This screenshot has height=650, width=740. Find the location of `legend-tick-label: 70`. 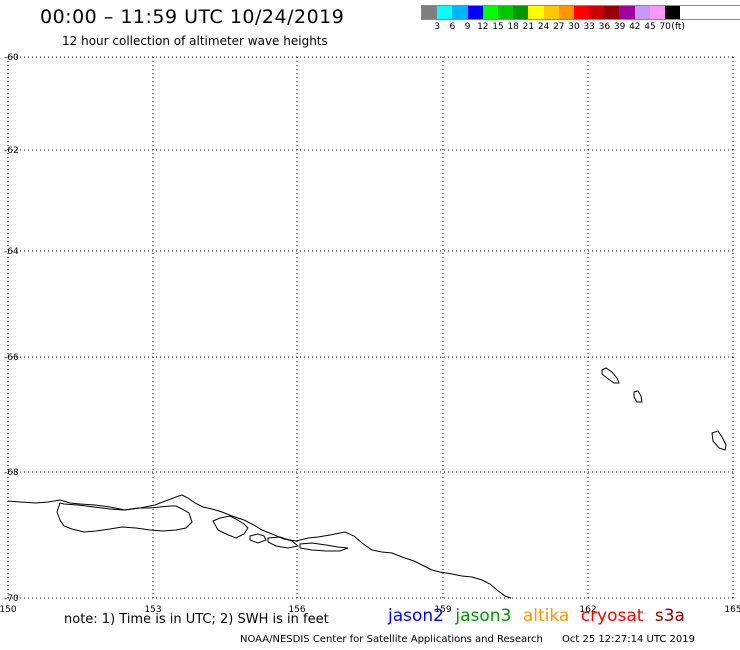

legend-tick-label: 70 is located at coordinates (665, 27).